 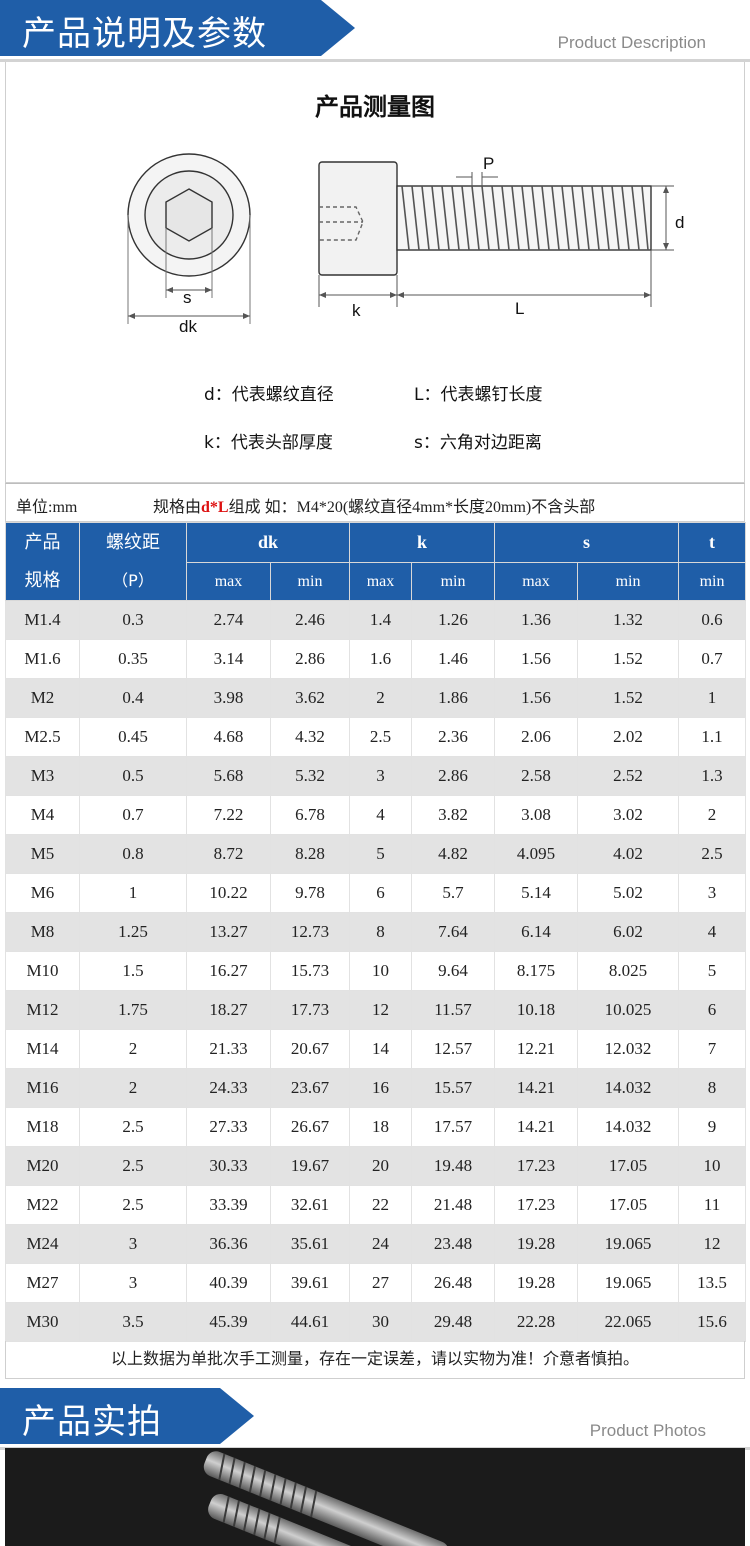 I want to click on table-cell: 2.52, so click(x=628, y=776).